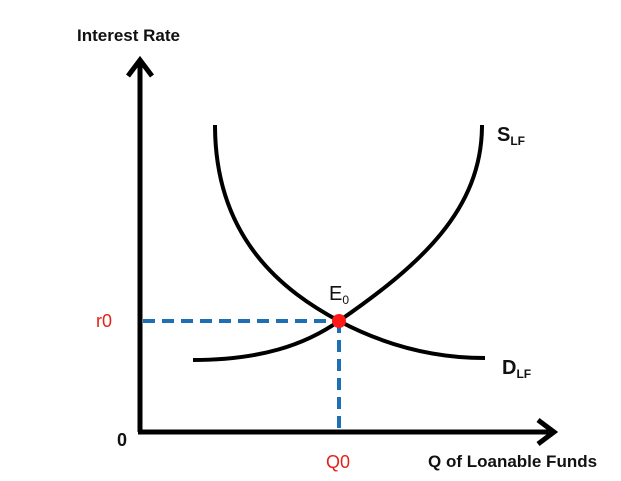 The width and height of the screenshot is (621, 481). What do you see at coordinates (517, 369) in the screenshot?
I see `demand-curve-label: DLF` at bounding box center [517, 369].